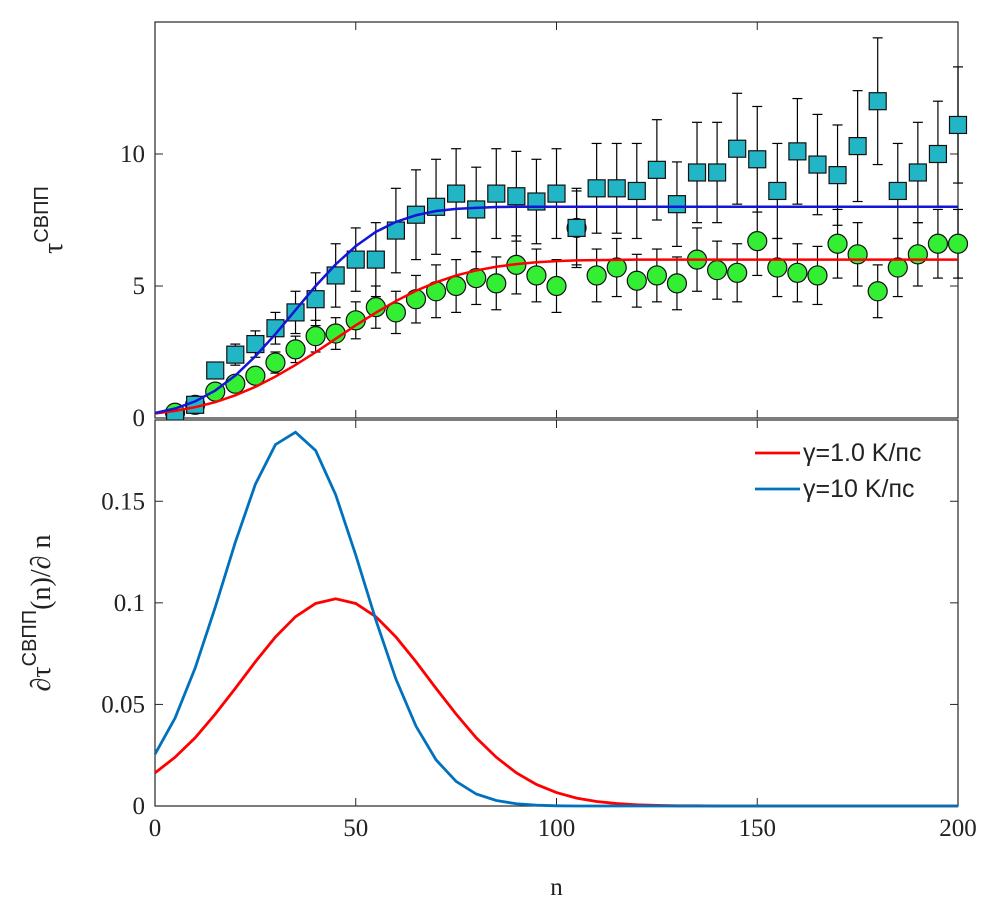 The image size is (996, 922). What do you see at coordinates (556, 887) in the screenshot?
I see `x-label: n` at bounding box center [556, 887].